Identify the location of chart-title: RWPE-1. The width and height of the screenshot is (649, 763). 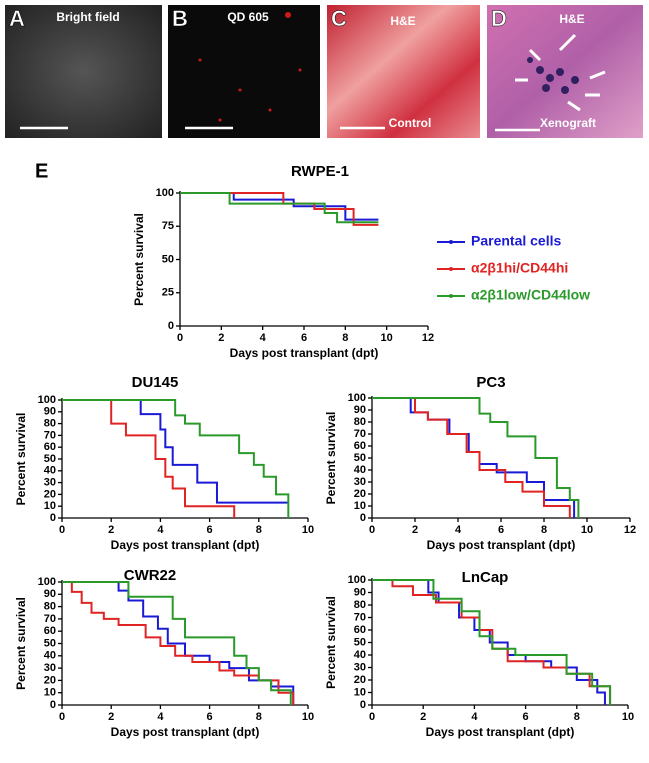
(320, 171).